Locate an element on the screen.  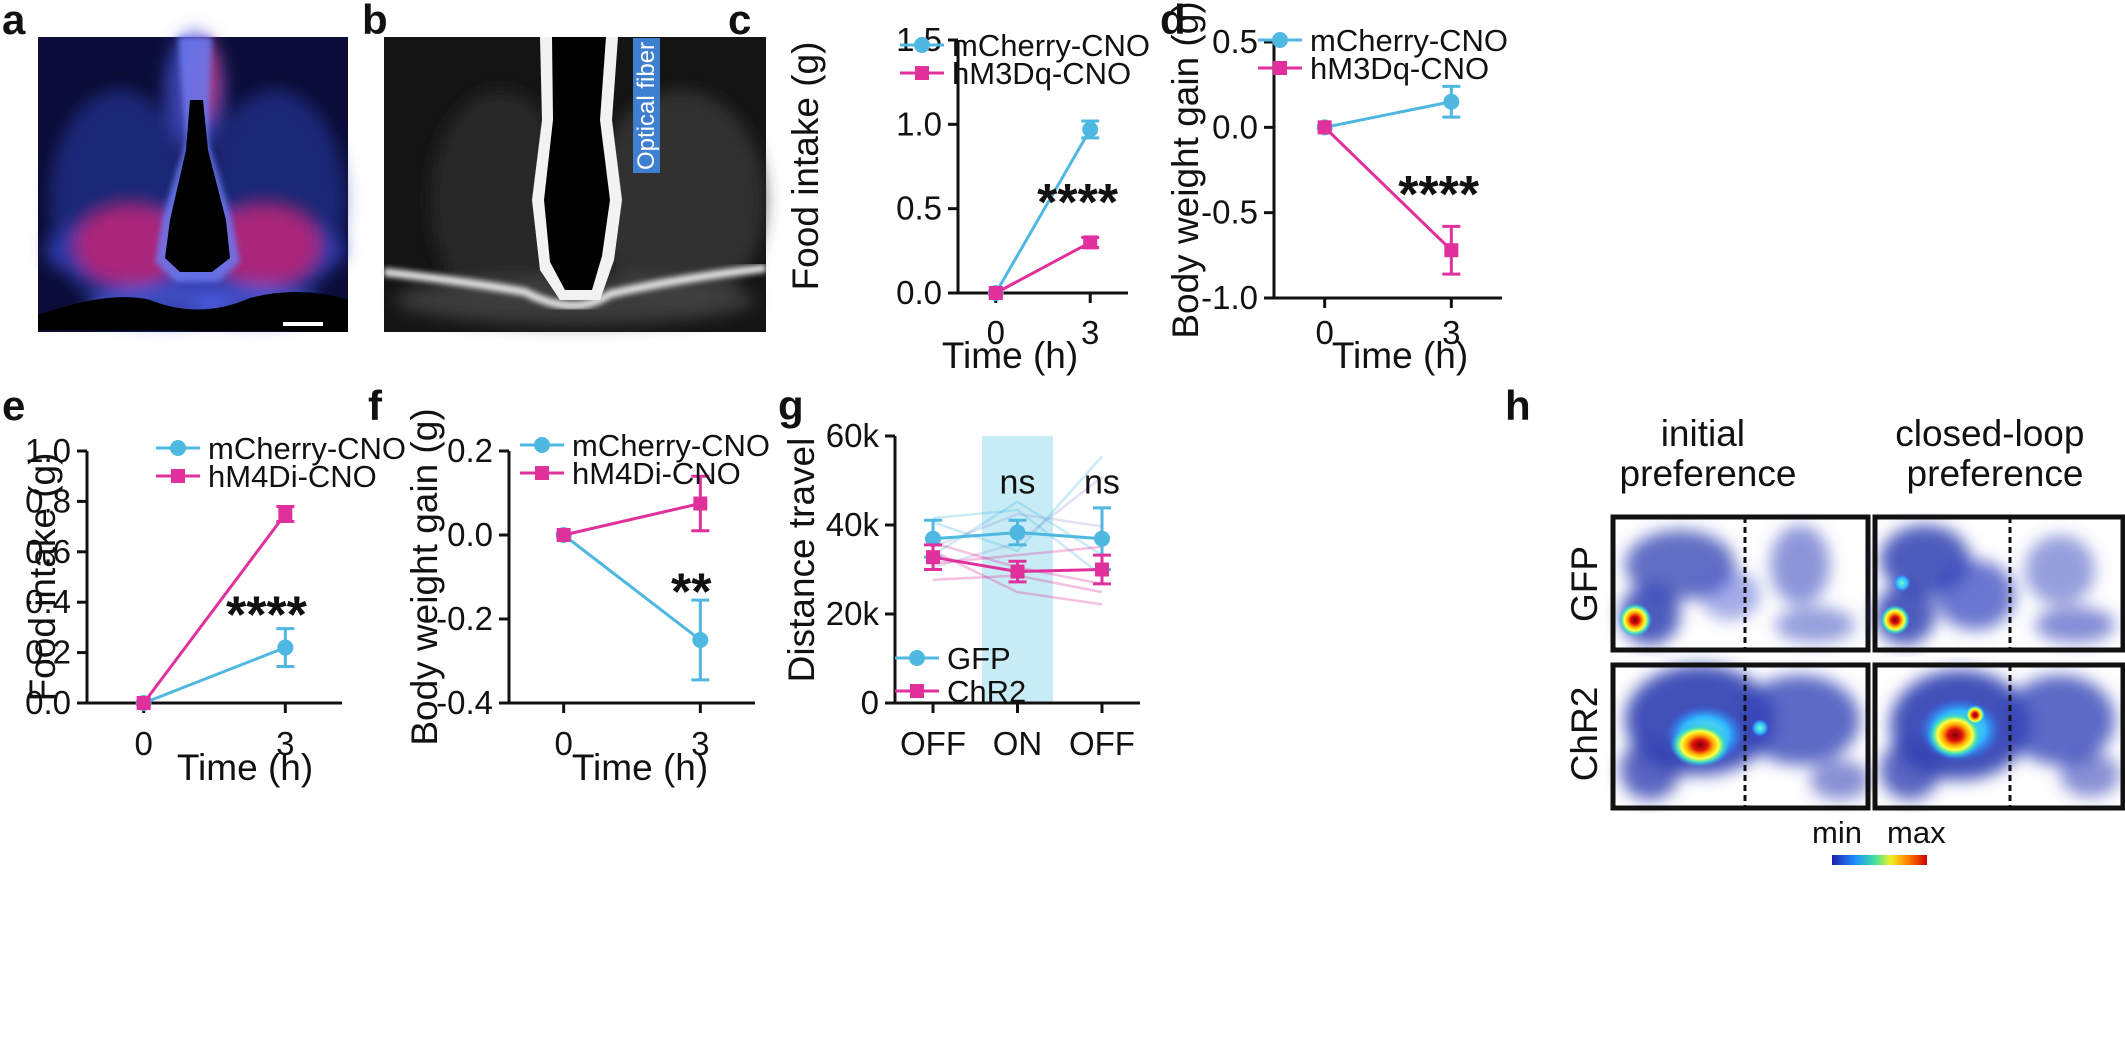
row-label-gfp: GFP is located at coordinates (1584, 584).